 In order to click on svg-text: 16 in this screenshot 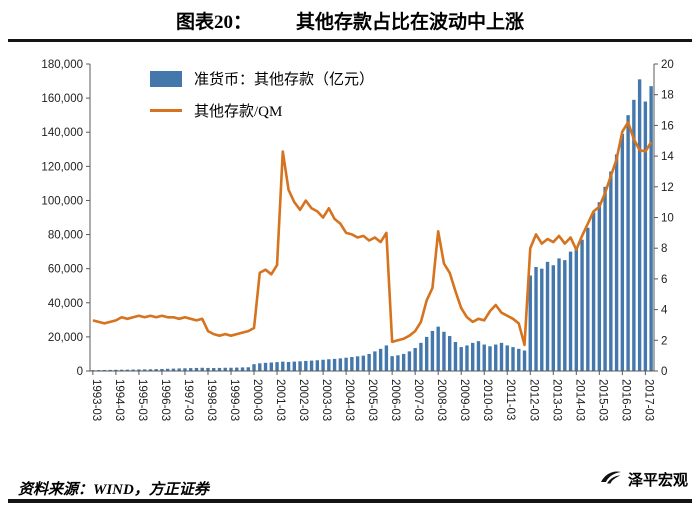, I will do `click(667, 126)`.